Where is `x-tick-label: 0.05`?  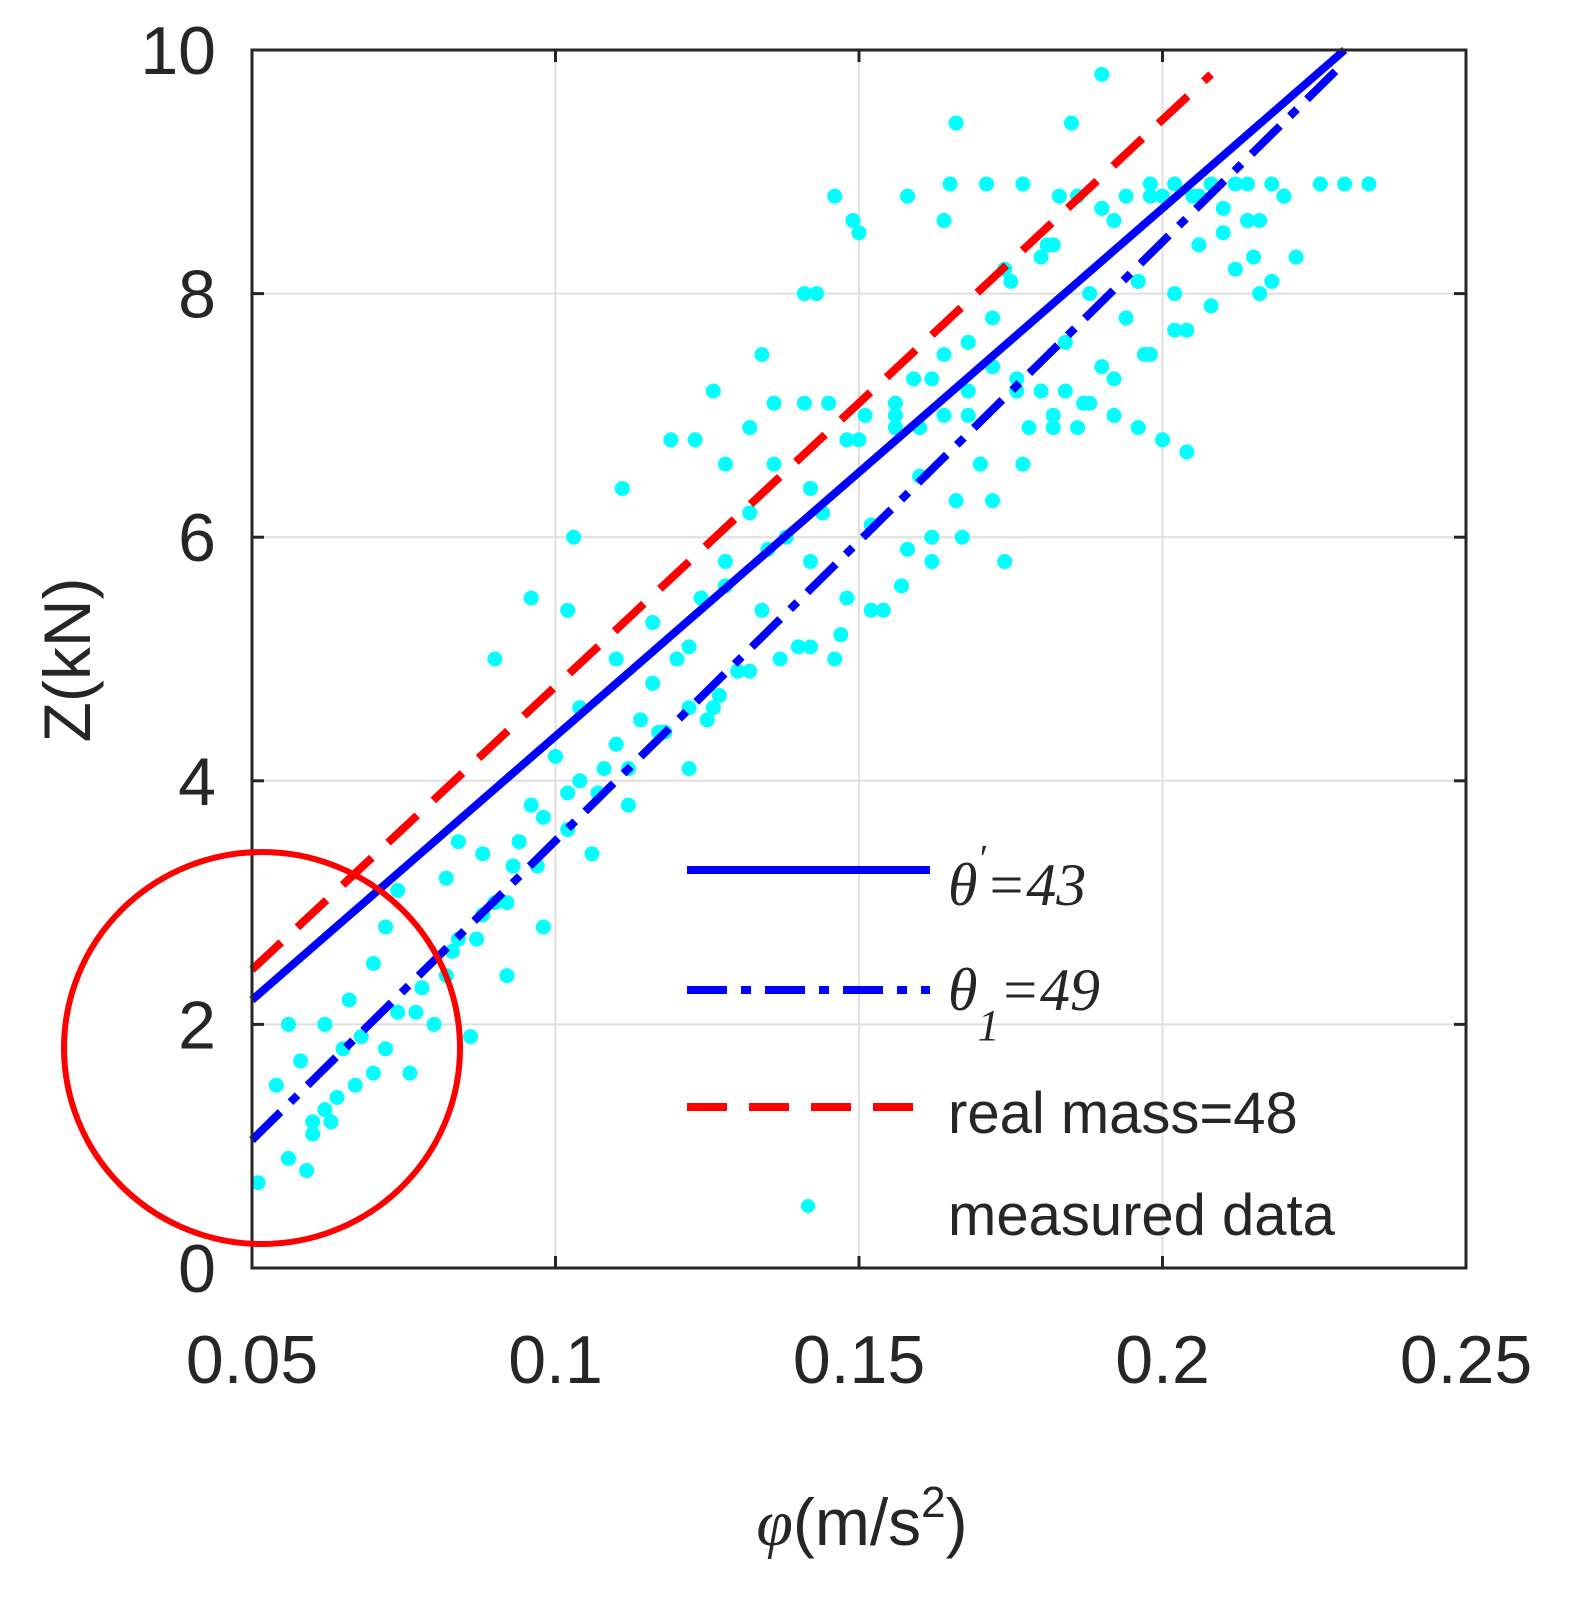
x-tick-label: 0.05 is located at coordinates (252, 1360).